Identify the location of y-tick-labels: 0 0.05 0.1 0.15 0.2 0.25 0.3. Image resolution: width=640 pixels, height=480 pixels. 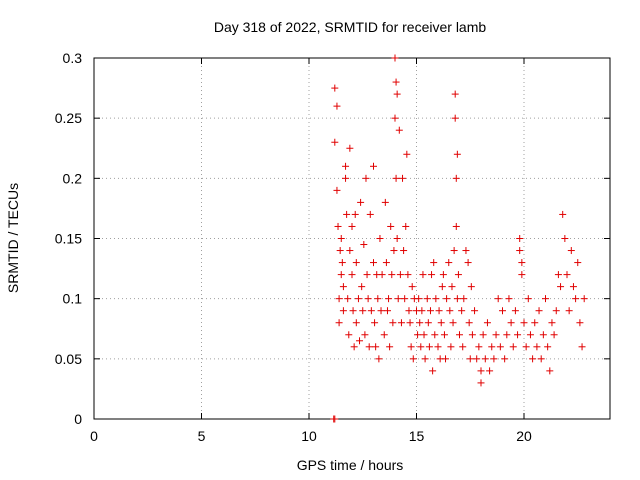
(68, 238).